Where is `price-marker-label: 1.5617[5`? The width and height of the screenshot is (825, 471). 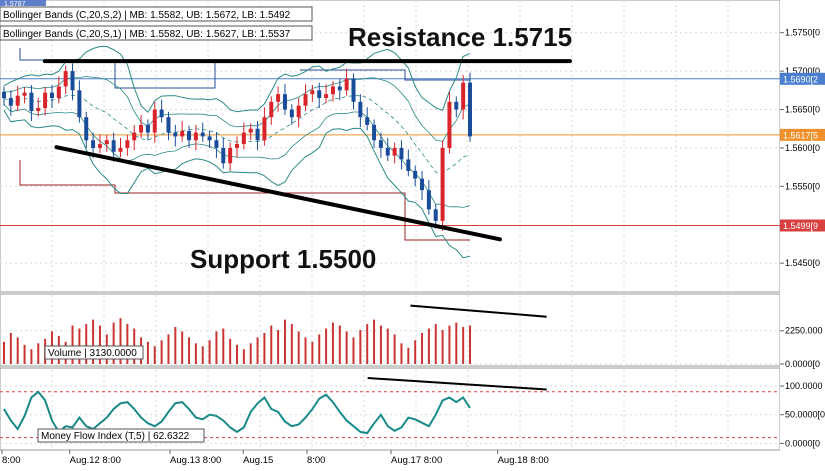
price-marker-label: 1.5617[5 is located at coordinates (800, 135).